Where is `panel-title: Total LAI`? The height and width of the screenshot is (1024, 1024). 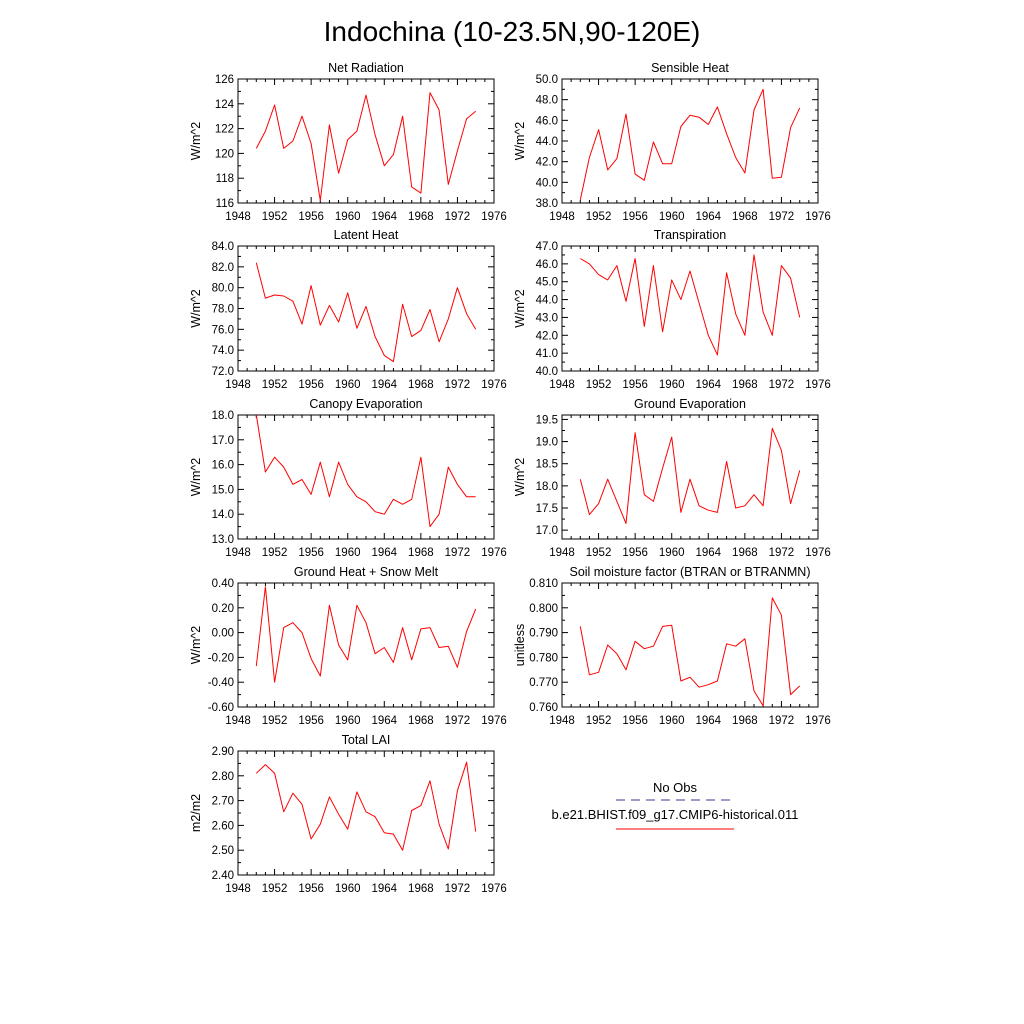
panel-title: Total LAI is located at coordinates (366, 740).